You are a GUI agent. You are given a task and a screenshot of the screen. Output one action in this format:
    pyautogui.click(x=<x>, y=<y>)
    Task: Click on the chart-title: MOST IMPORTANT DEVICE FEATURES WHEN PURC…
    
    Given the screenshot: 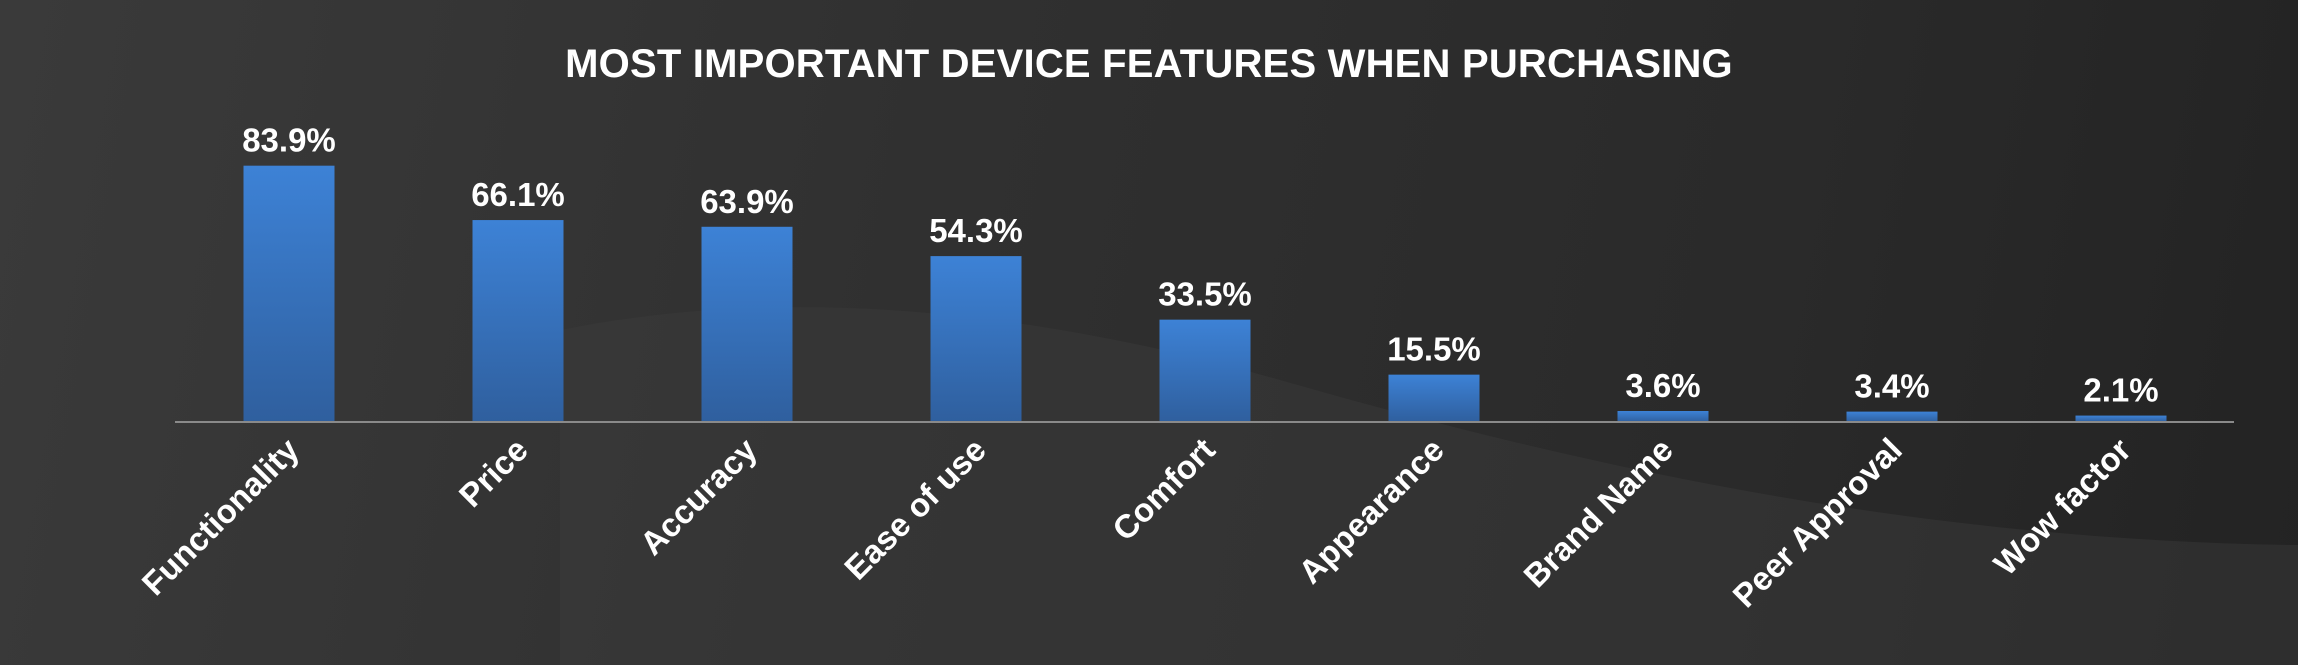 What is the action you would take?
    pyautogui.click(x=1149, y=64)
    